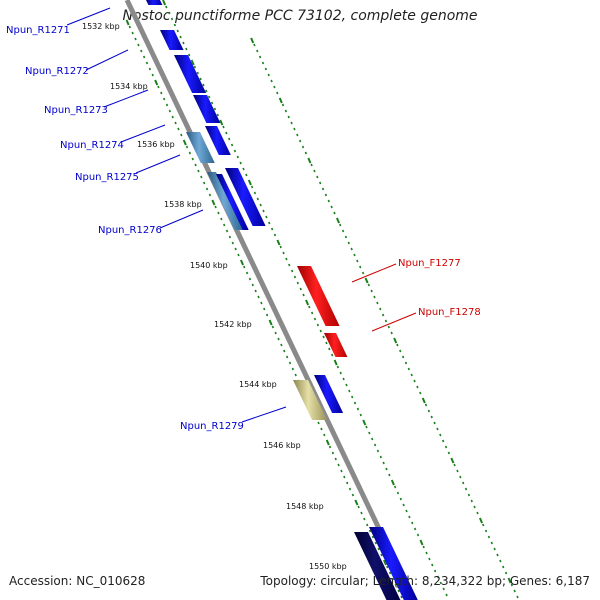  What do you see at coordinates (76, 110) in the screenshot?
I see `gene-label-npun-r1273: Npun_R1273` at bounding box center [76, 110].